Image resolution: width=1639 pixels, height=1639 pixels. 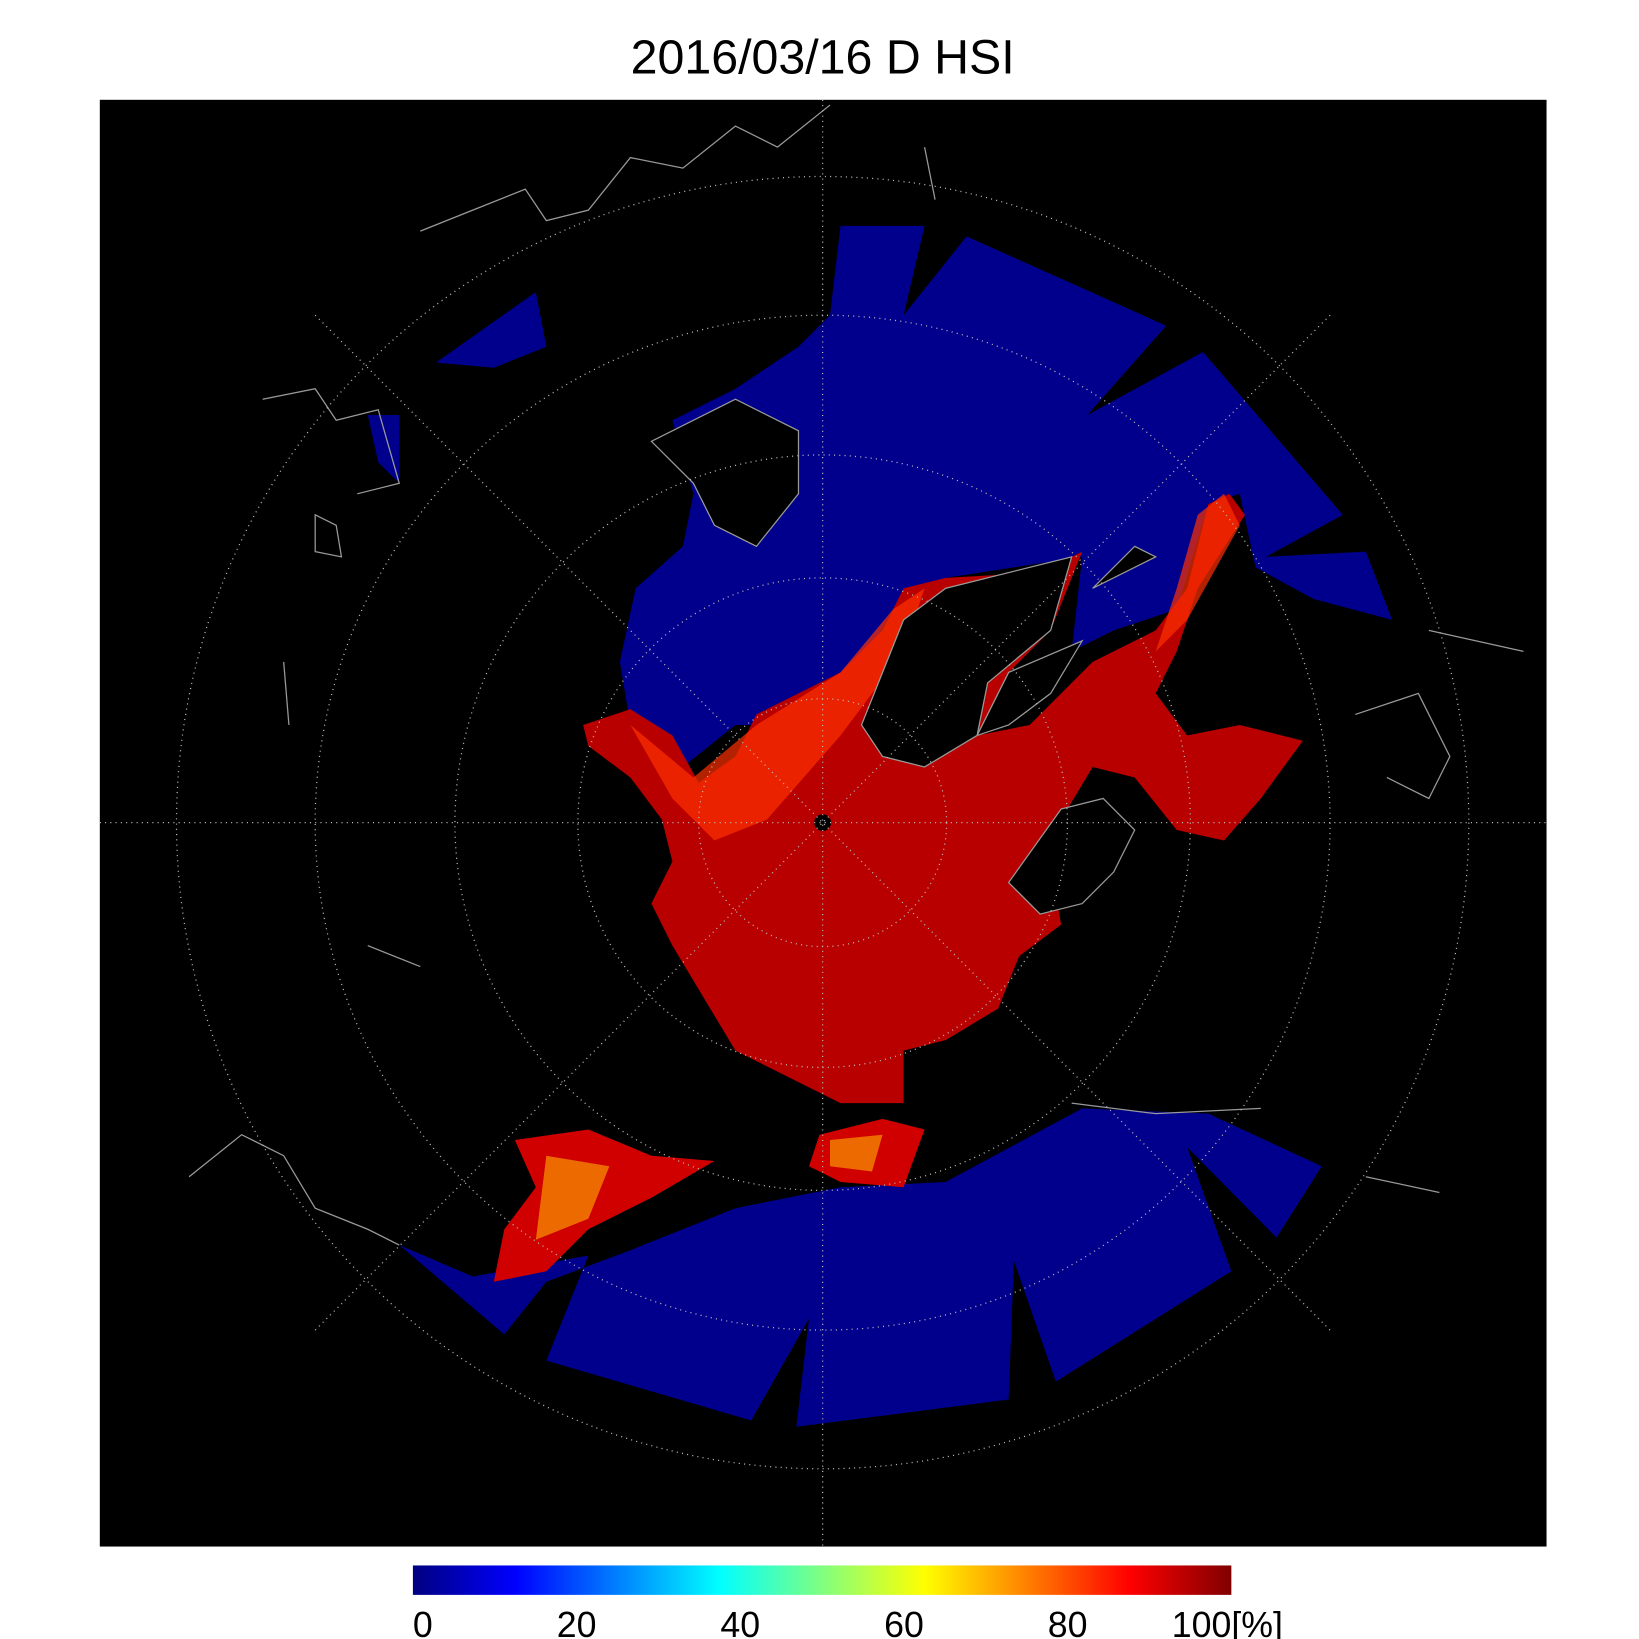 I want to click on pole-hole, so click(x=823, y=823).